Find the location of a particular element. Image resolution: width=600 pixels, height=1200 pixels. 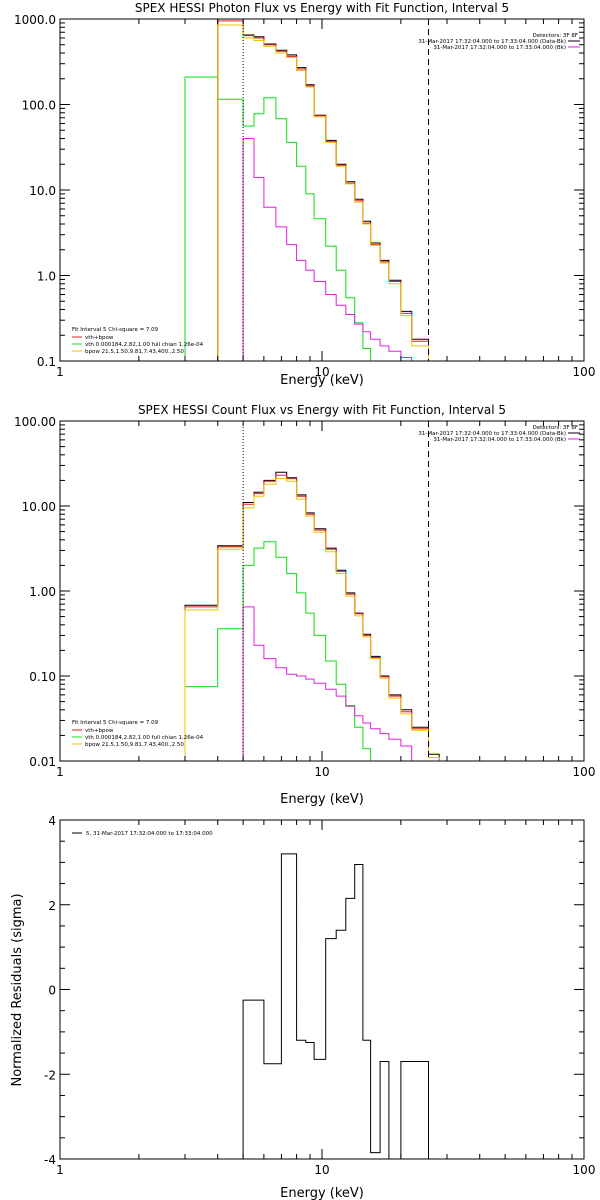

y-tick-label: 10.0 is located at coordinates (42, 191).